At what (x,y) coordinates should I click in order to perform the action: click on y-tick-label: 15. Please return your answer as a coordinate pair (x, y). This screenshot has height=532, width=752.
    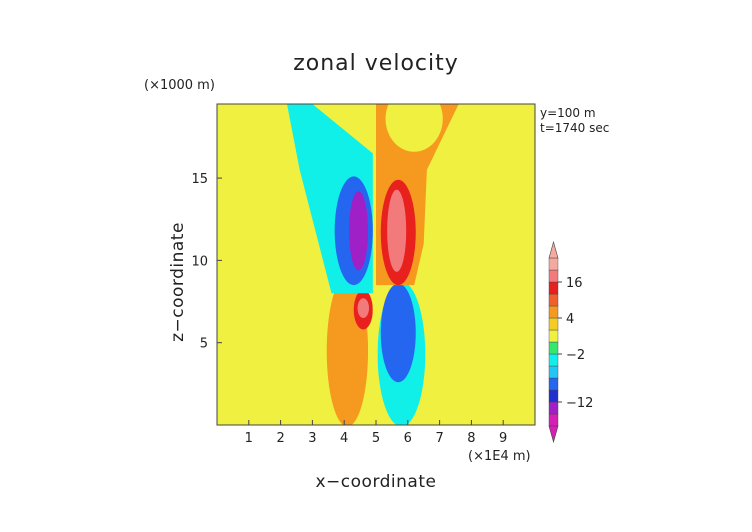
    Looking at the image, I should click on (199, 179).